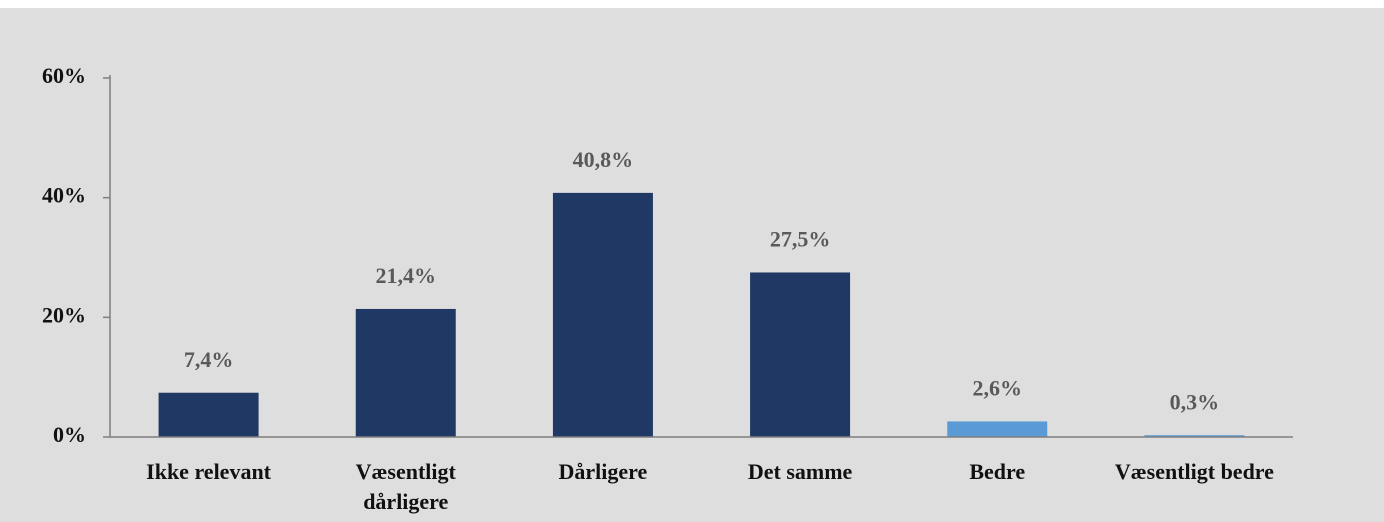 The width and height of the screenshot is (1384, 522). What do you see at coordinates (800, 471) in the screenshot?
I see `x-tick-label: Det samme` at bounding box center [800, 471].